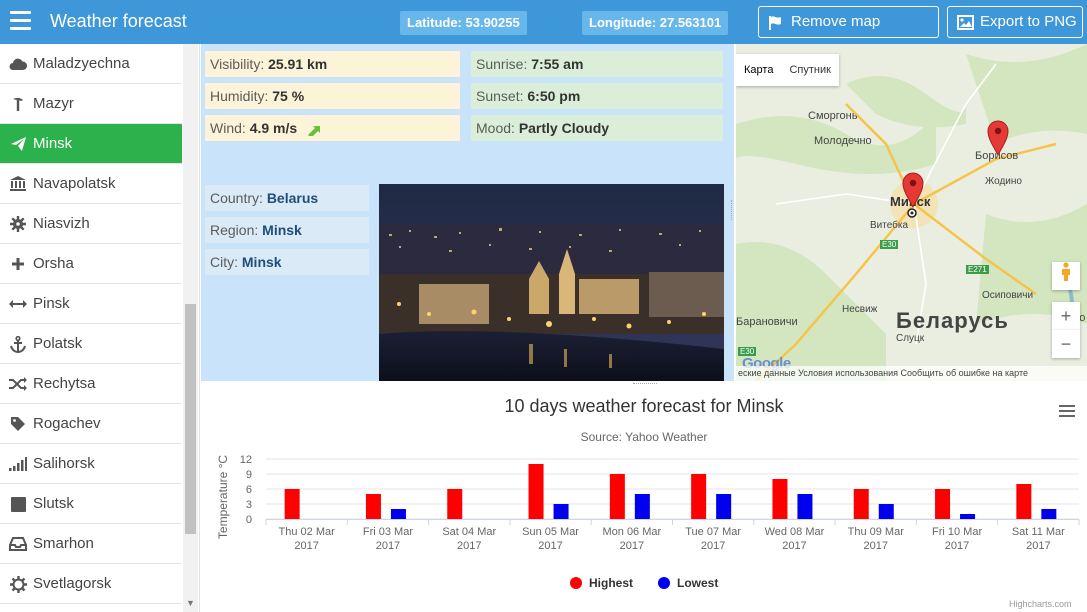 The height and width of the screenshot is (612, 1087). What do you see at coordinates (965, 22) in the screenshot?
I see `image-icon` at bounding box center [965, 22].